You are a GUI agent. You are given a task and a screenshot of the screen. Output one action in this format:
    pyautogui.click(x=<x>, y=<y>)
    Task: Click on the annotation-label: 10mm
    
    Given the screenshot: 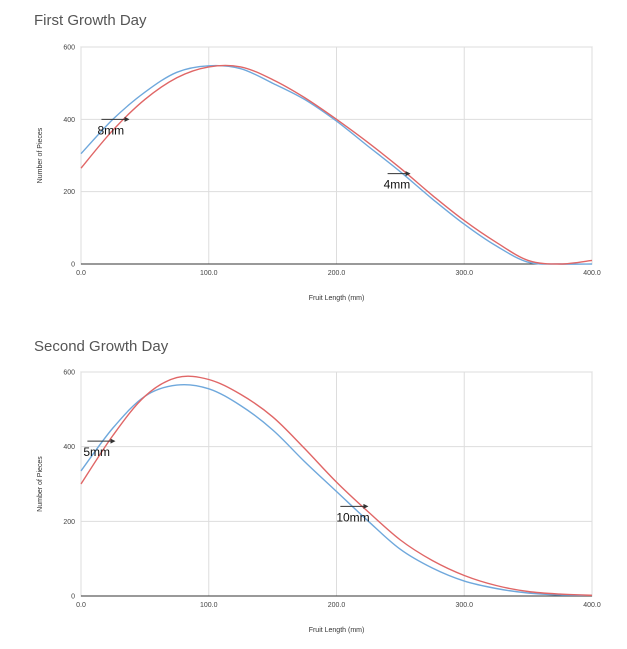 What is the action you would take?
    pyautogui.click(x=352, y=517)
    